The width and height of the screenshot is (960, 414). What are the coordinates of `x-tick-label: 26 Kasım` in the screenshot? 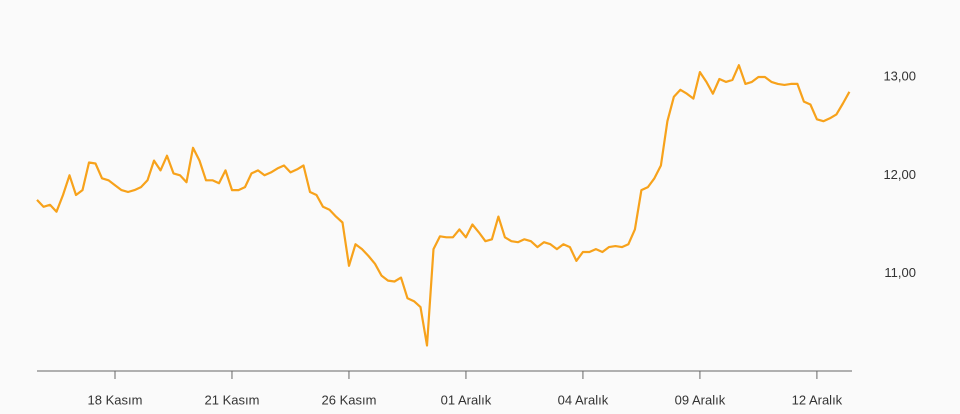 It's located at (349, 399).